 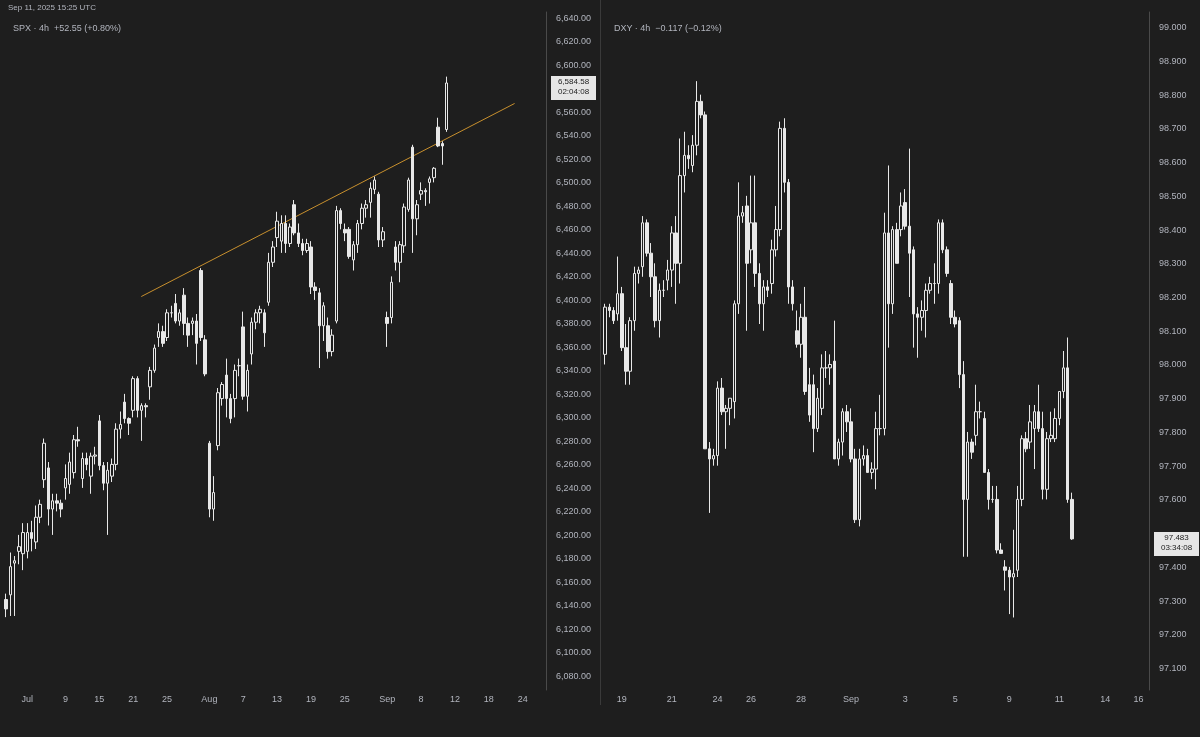 What do you see at coordinates (574, 511) in the screenshot?
I see `y-tick-label: 6,220.00` at bounding box center [574, 511].